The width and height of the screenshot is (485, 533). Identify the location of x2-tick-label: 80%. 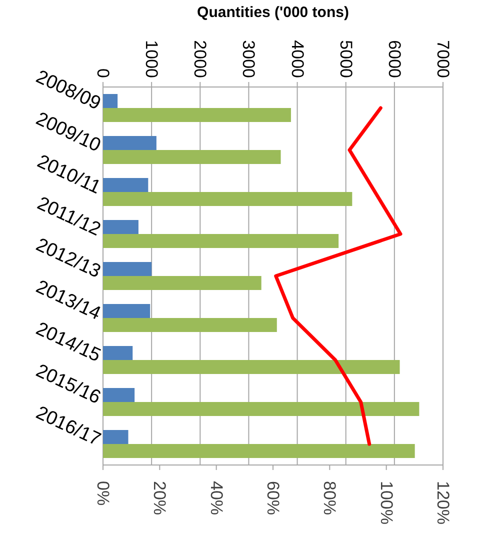
(330, 498).